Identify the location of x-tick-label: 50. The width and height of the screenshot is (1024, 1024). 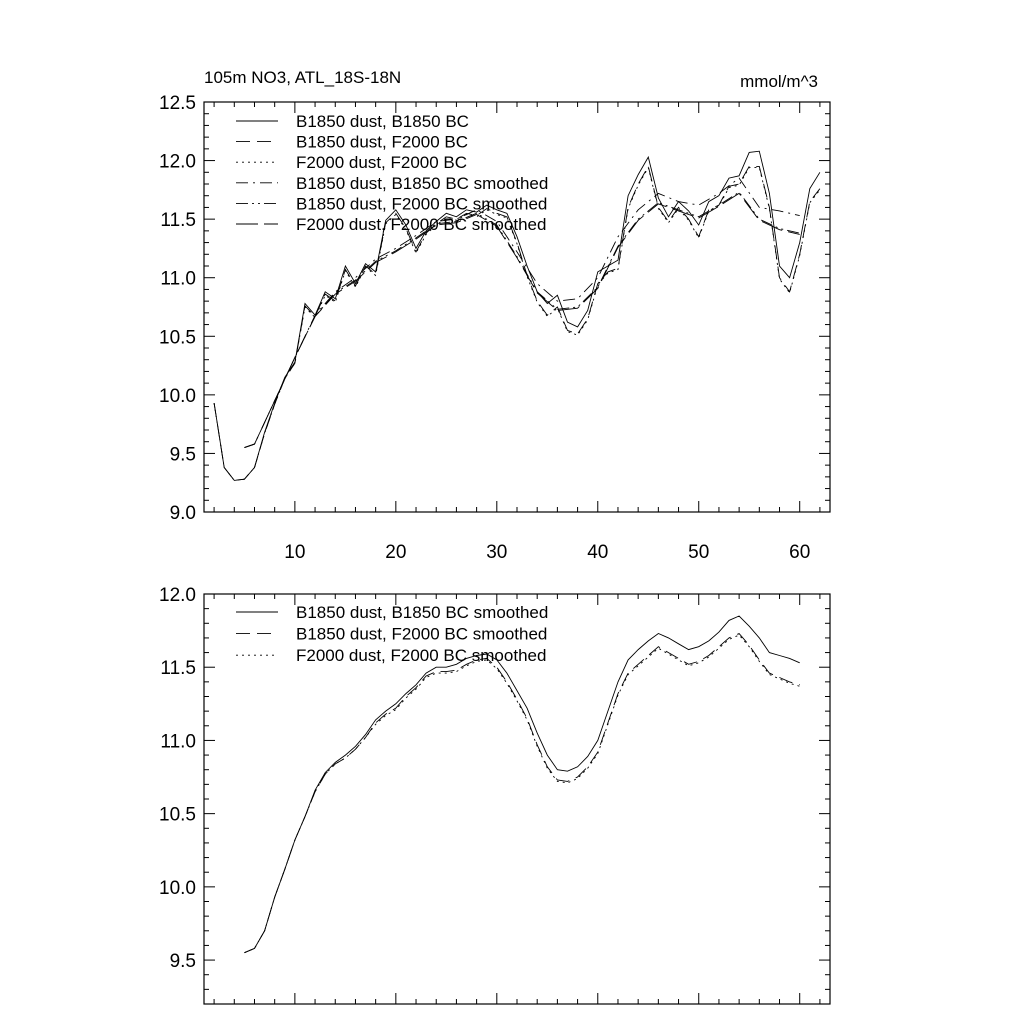
(698, 552).